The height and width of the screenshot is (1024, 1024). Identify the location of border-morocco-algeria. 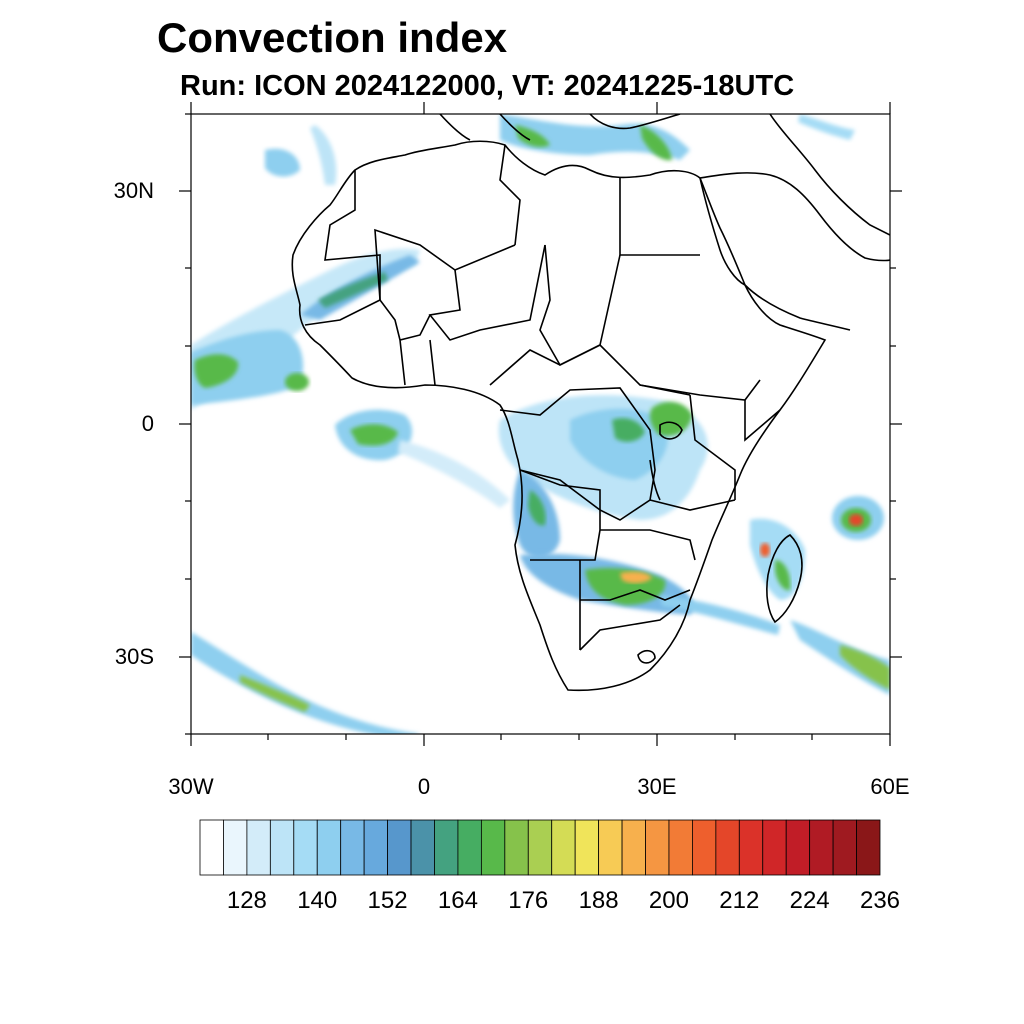
(352, 235).